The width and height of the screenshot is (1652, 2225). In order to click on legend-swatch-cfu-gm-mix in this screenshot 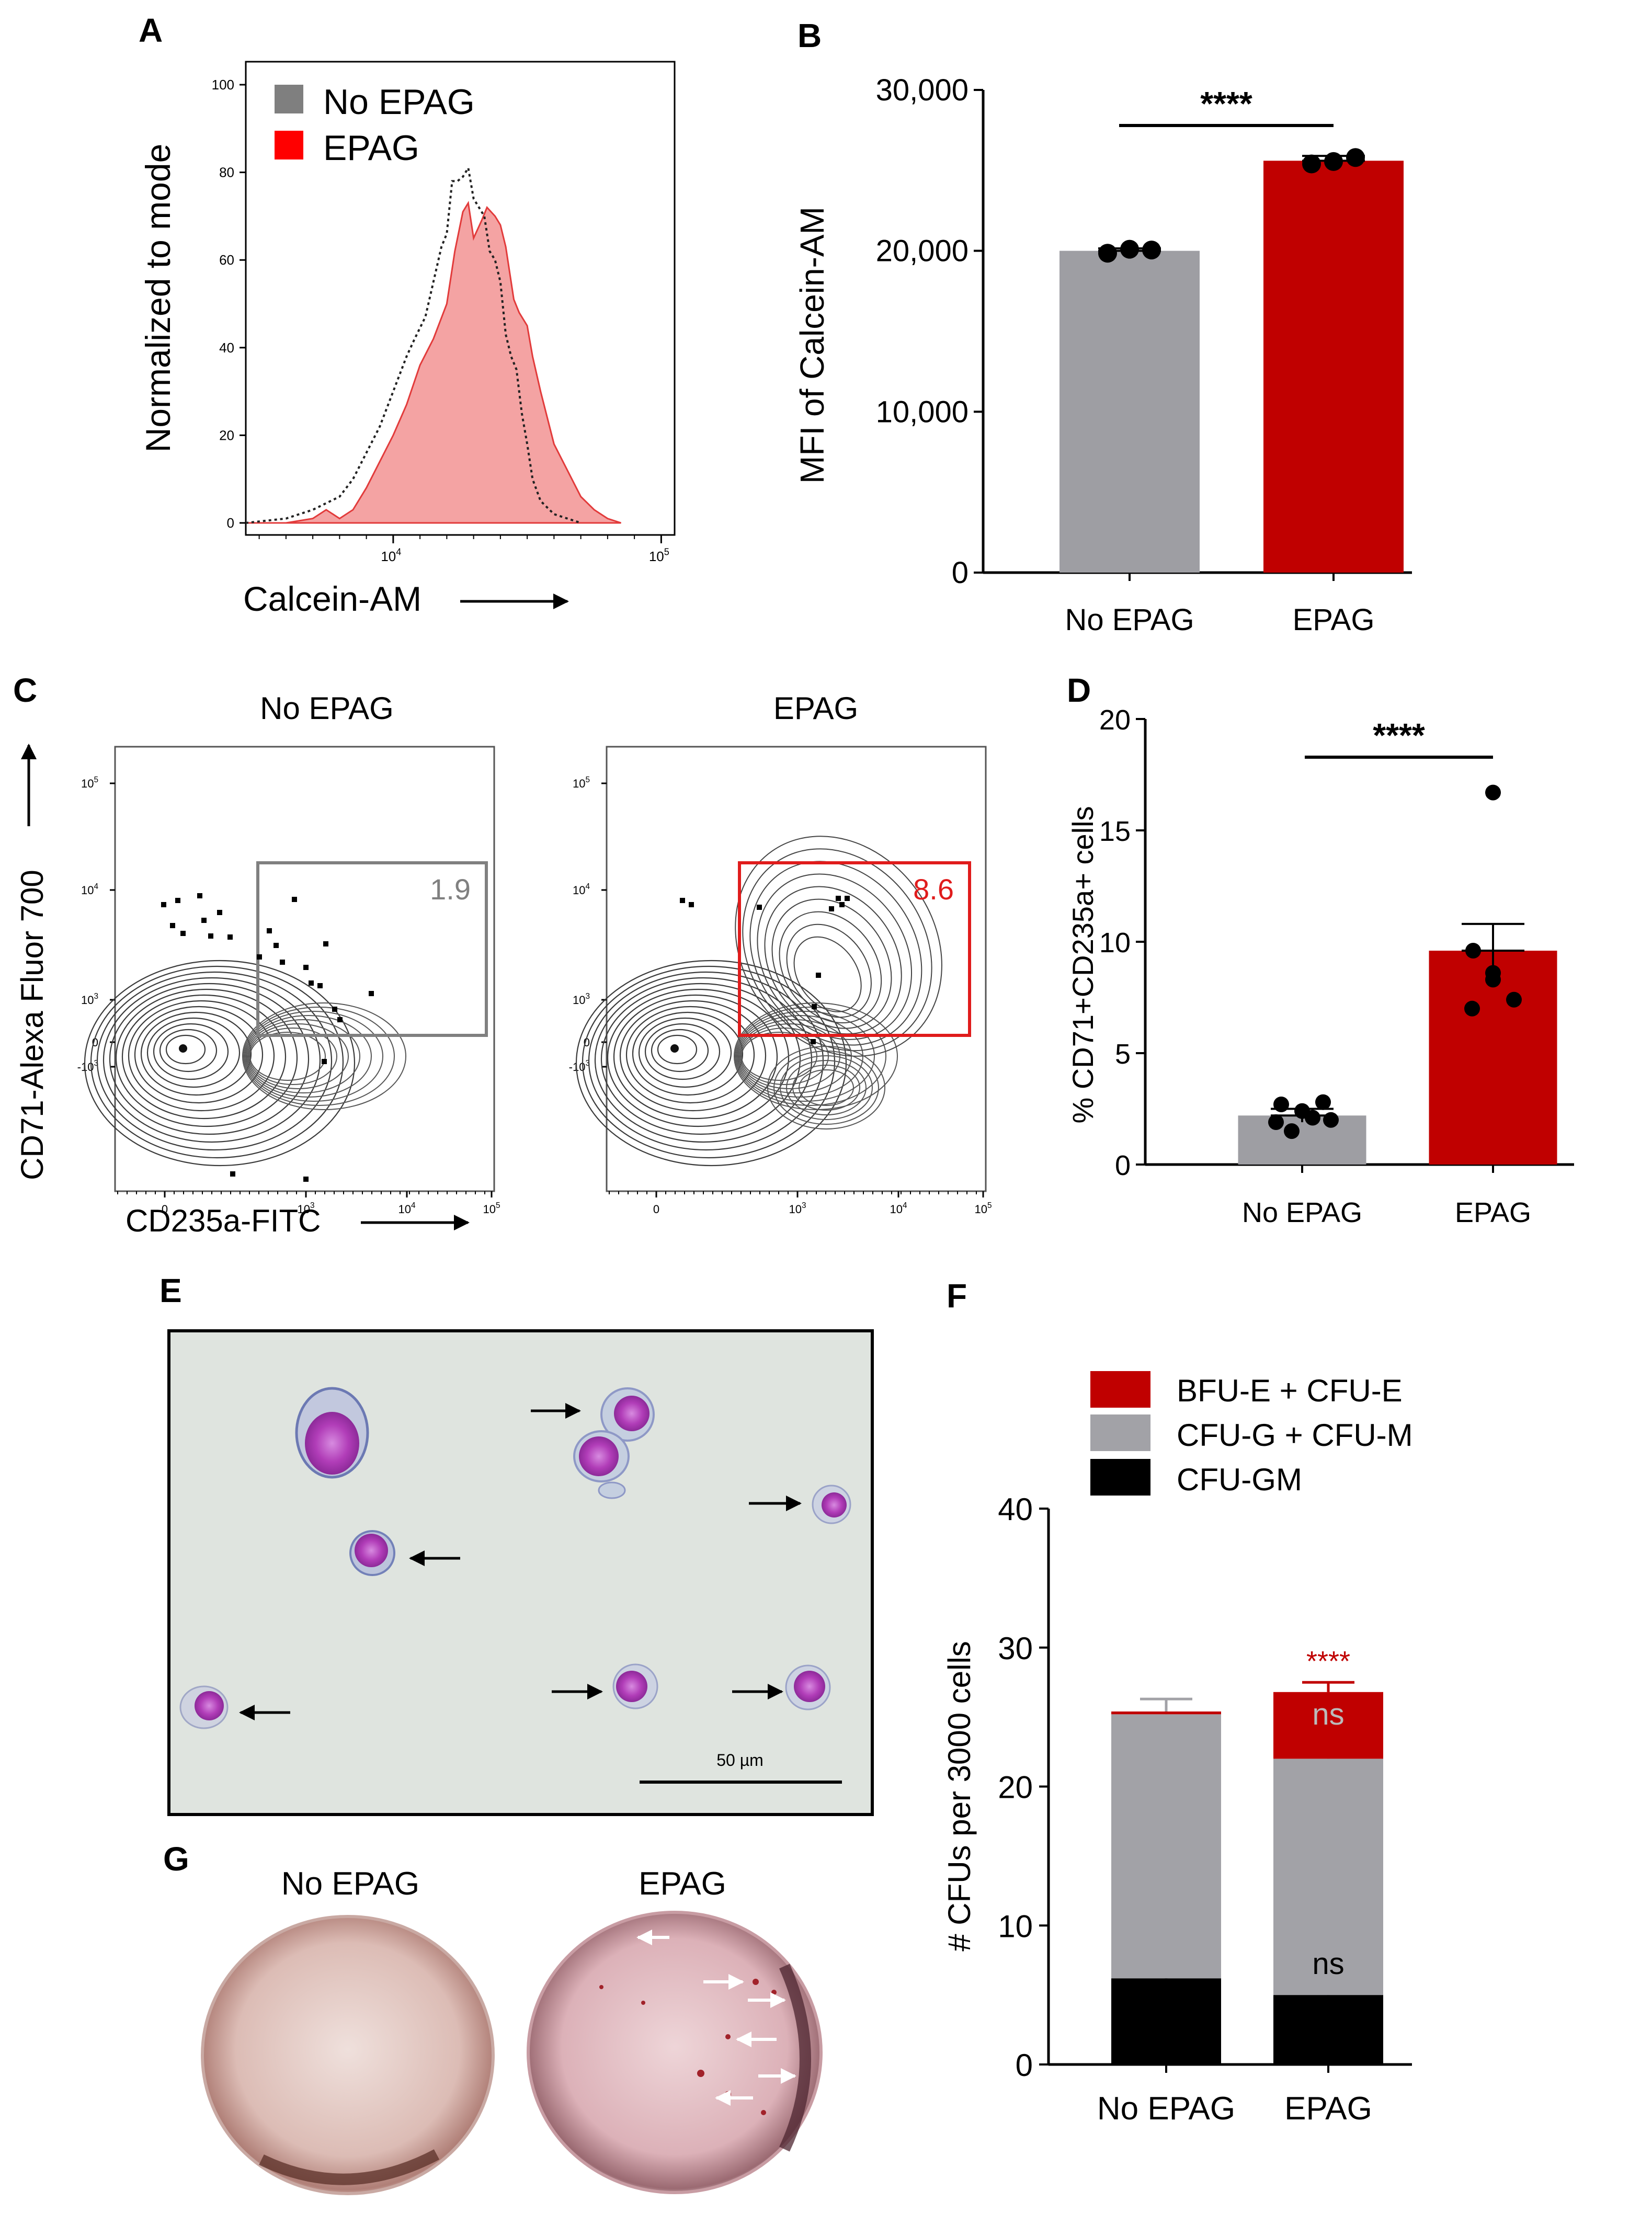, I will do `click(1120, 1433)`.